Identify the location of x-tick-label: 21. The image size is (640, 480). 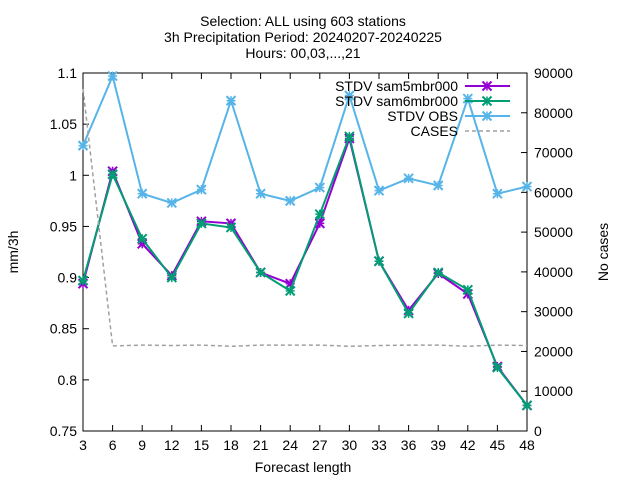
(261, 445).